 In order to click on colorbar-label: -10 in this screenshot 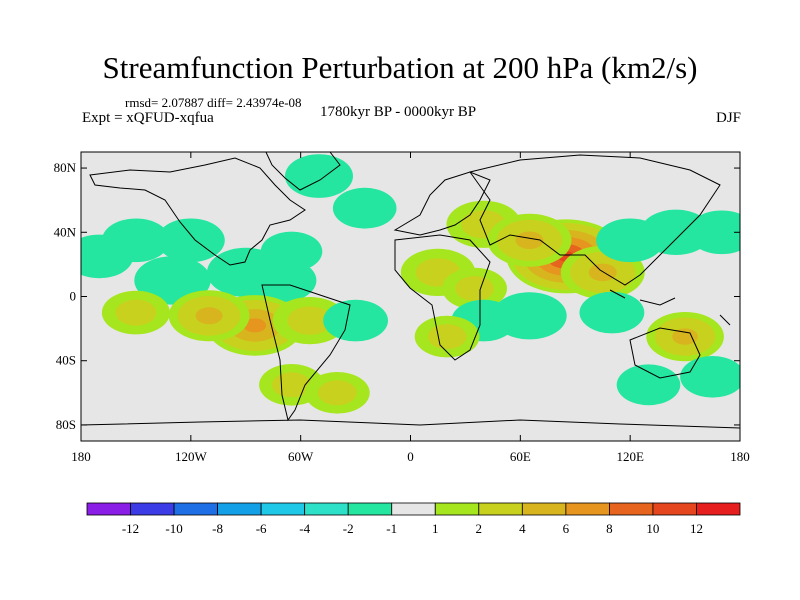, I will do `click(173, 528)`.